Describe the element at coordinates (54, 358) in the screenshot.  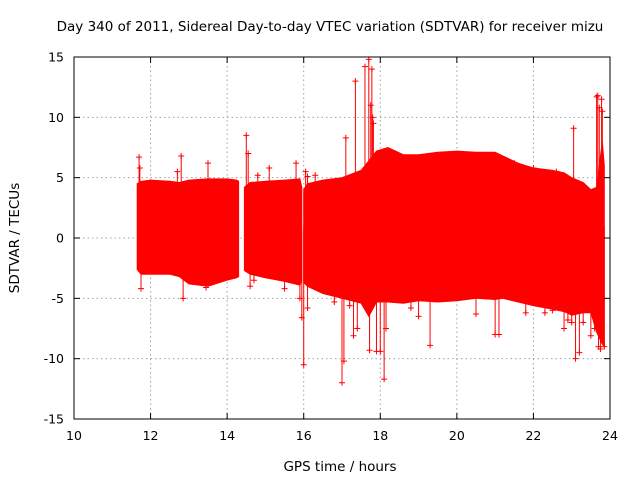
I see `y-tick-label: -10` at that location.